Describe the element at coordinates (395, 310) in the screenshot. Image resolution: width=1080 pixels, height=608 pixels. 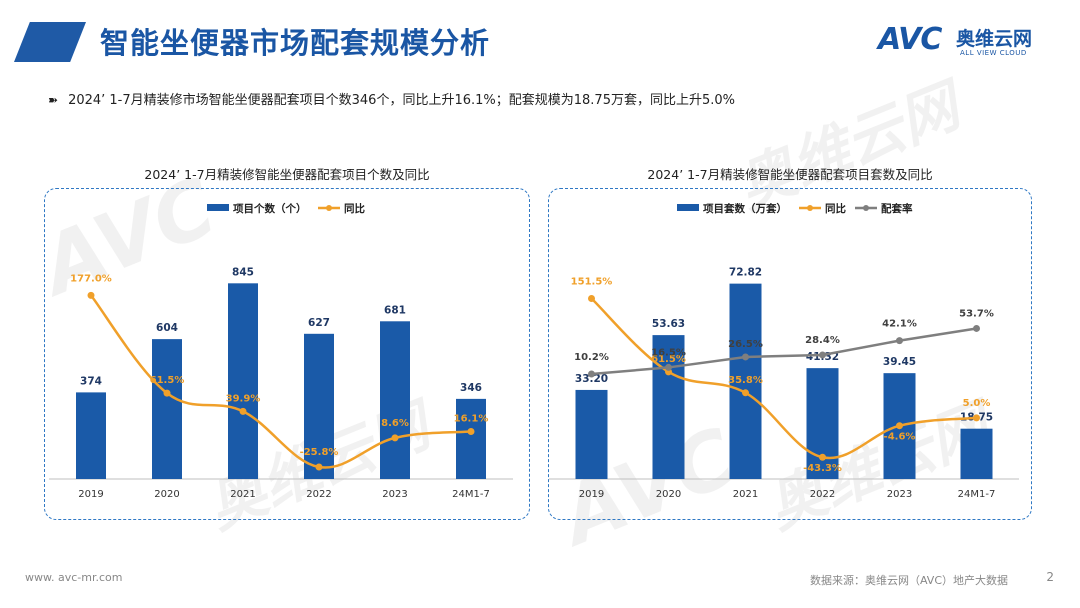
I see `bar-value-label: 681` at that location.